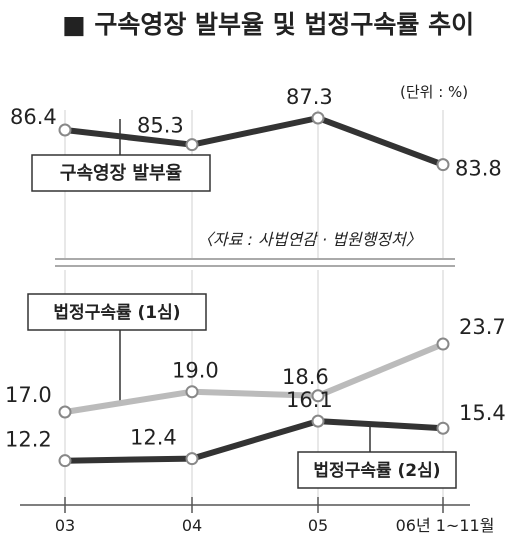 Image resolution: width=520 pixels, height=541 pixels. What do you see at coordinates (478, 169) in the screenshot?
I see `value-label-0-3: 83.8` at bounding box center [478, 169].